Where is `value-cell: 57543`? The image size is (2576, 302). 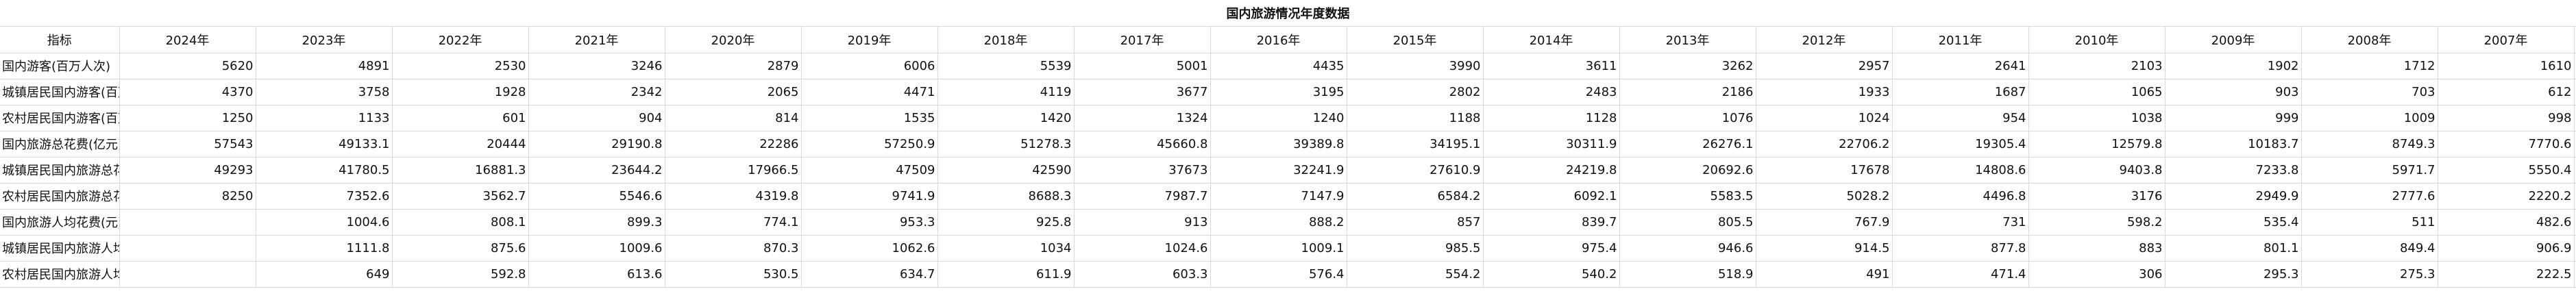 value-cell: 57543 is located at coordinates (188, 144).